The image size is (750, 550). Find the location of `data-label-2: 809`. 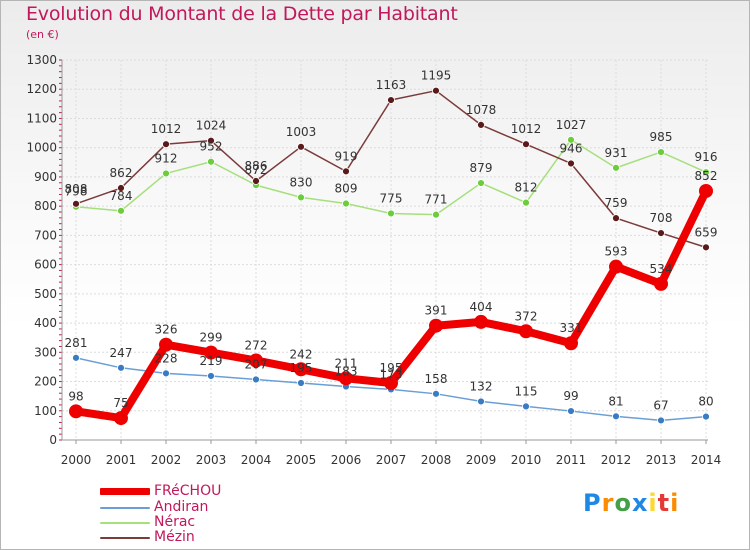

data-label-2: 809 is located at coordinates (346, 189).